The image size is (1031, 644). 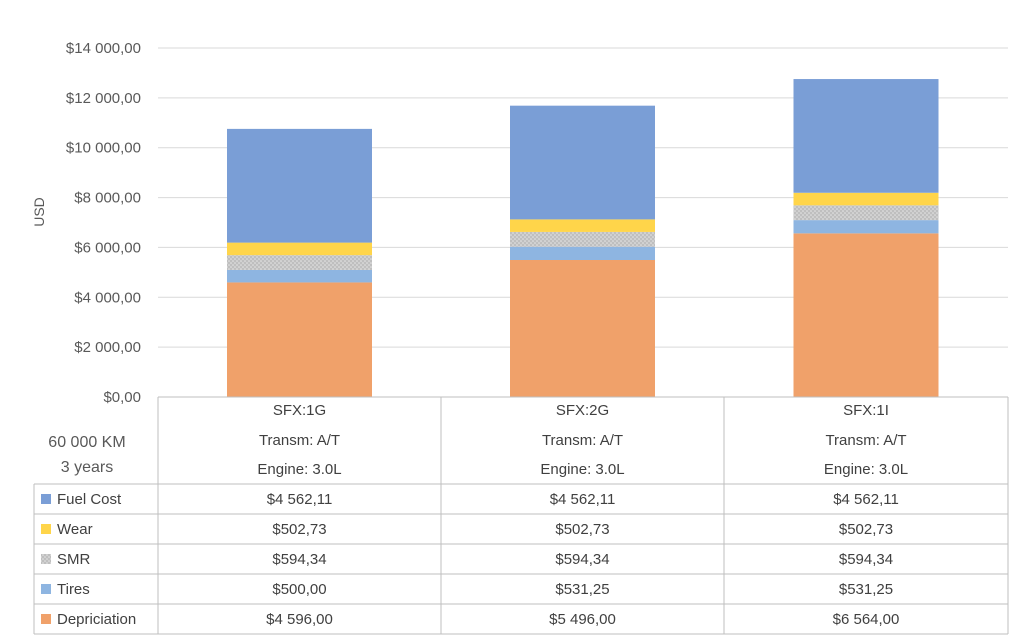 I want to click on x-tick-label: SFX:2G, so click(x=582, y=410).